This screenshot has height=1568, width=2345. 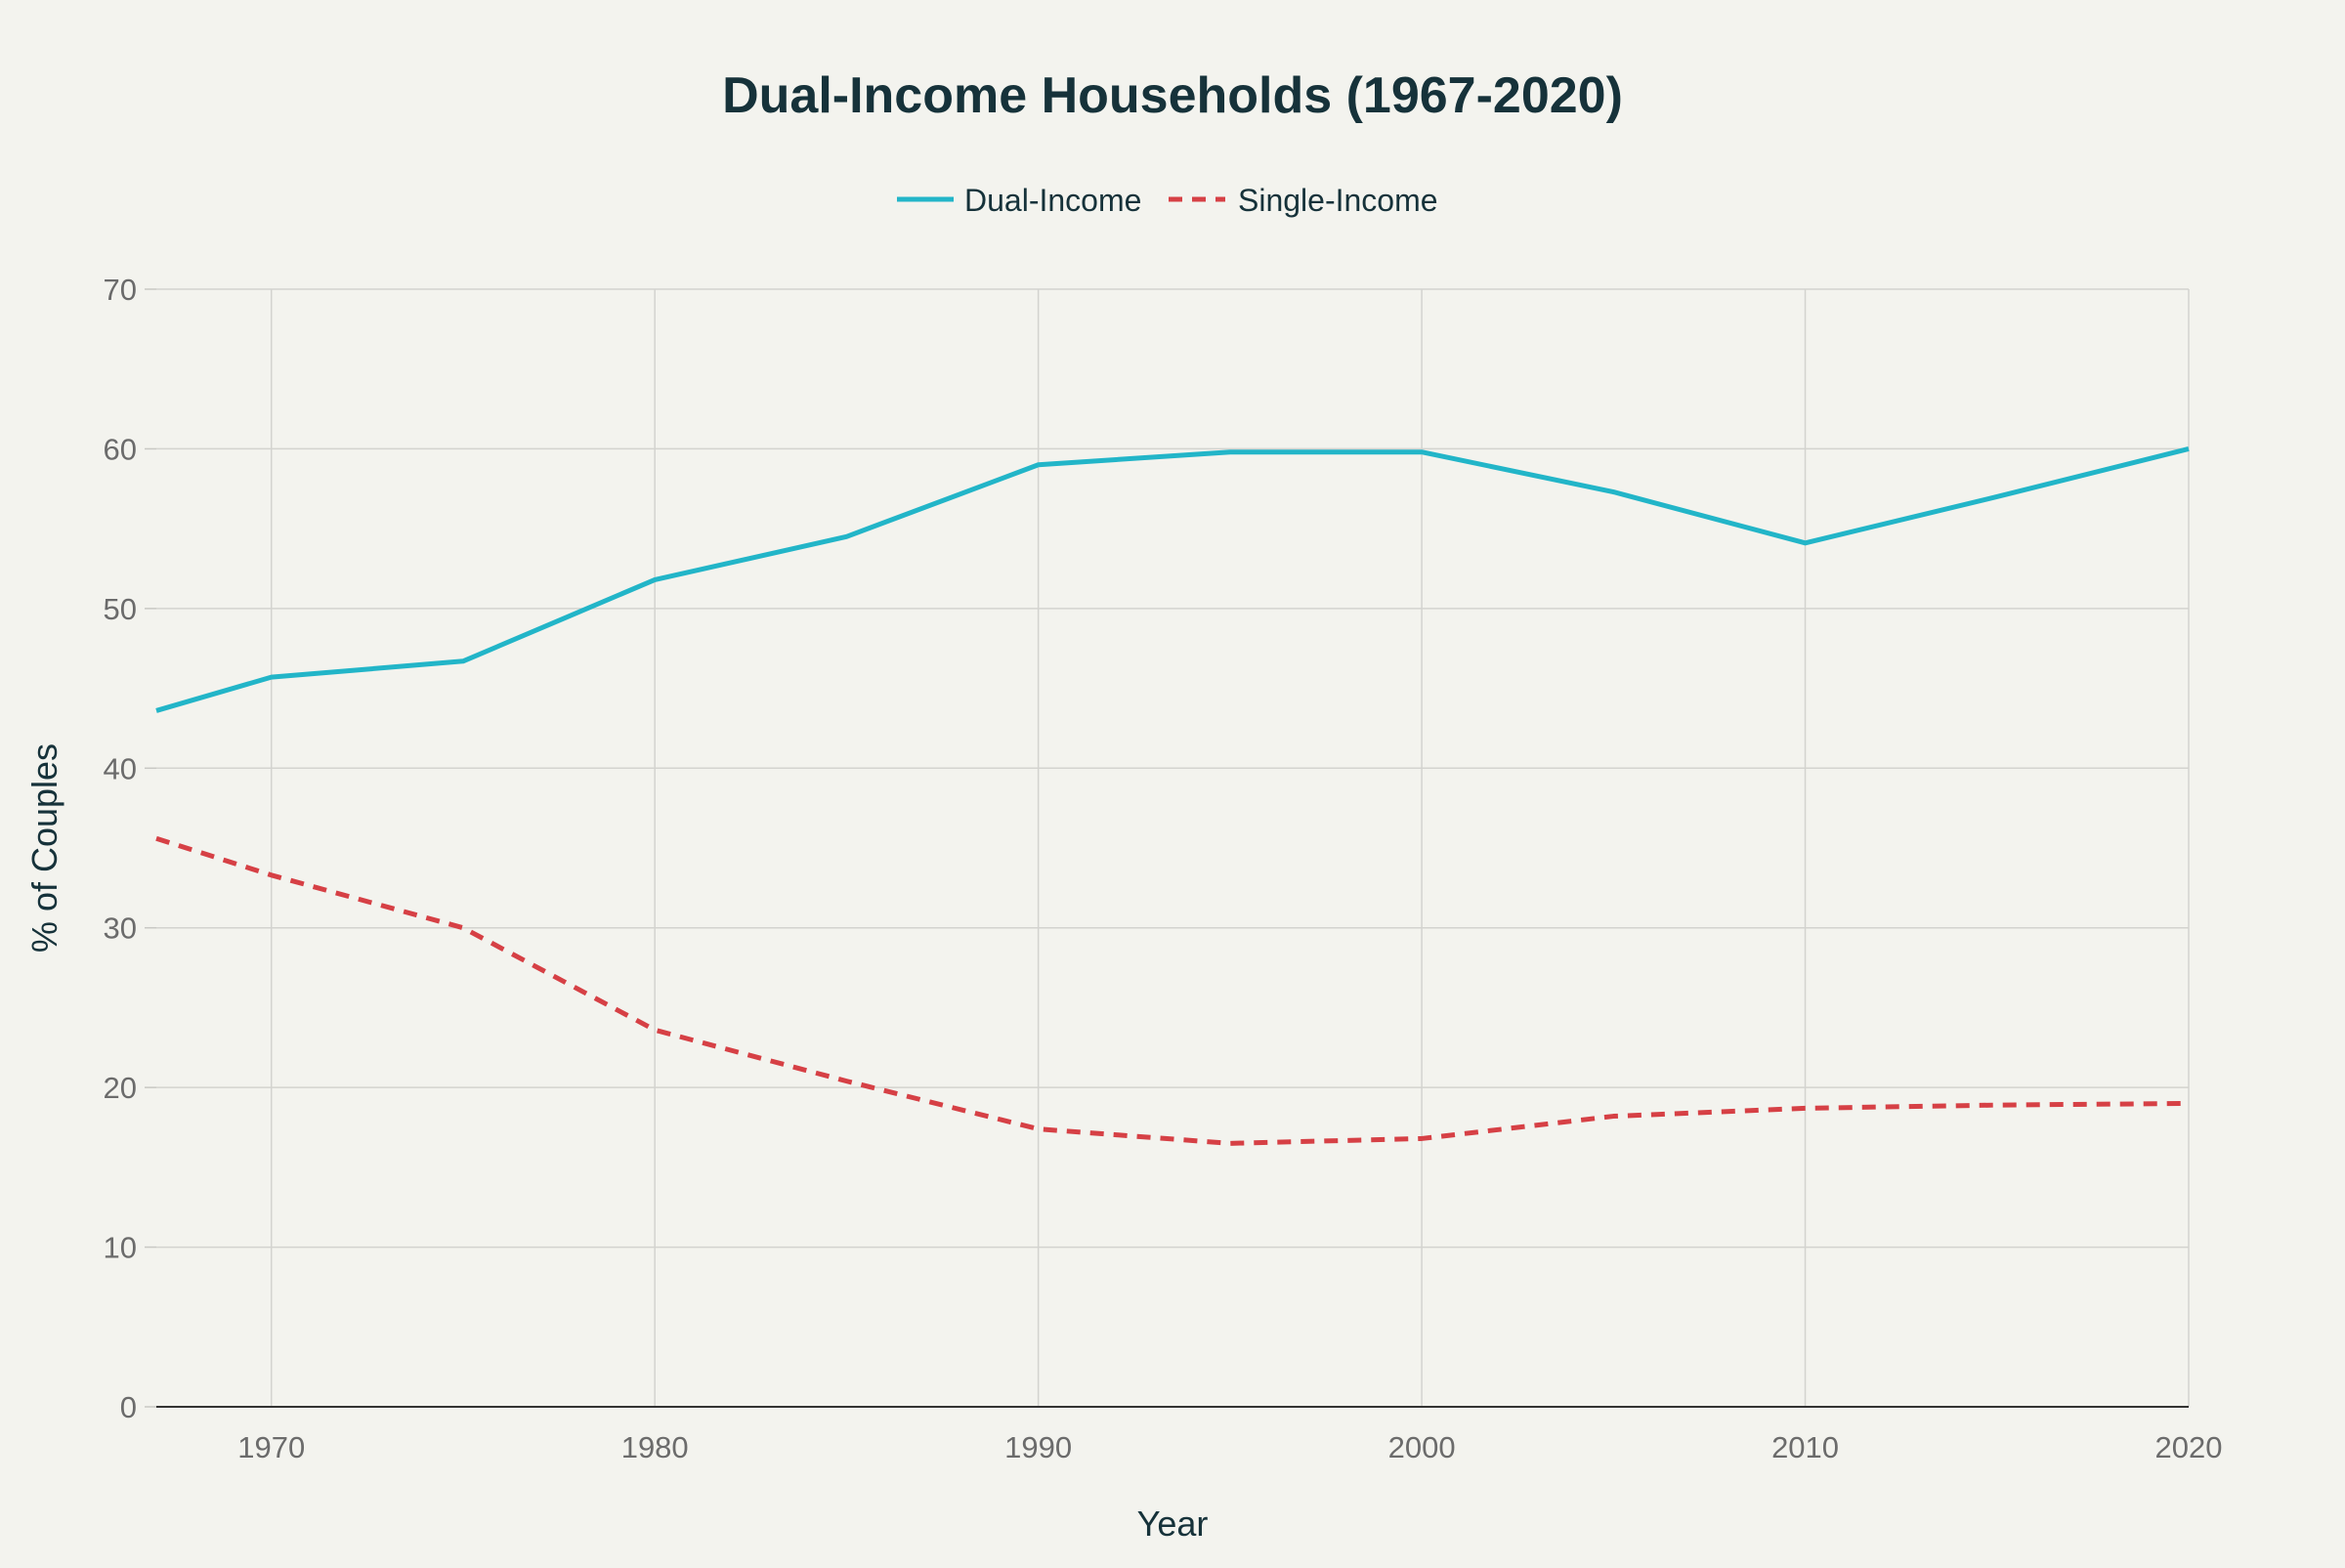 What do you see at coordinates (128, 1407) in the screenshot?
I see `y-tick-label: 0` at bounding box center [128, 1407].